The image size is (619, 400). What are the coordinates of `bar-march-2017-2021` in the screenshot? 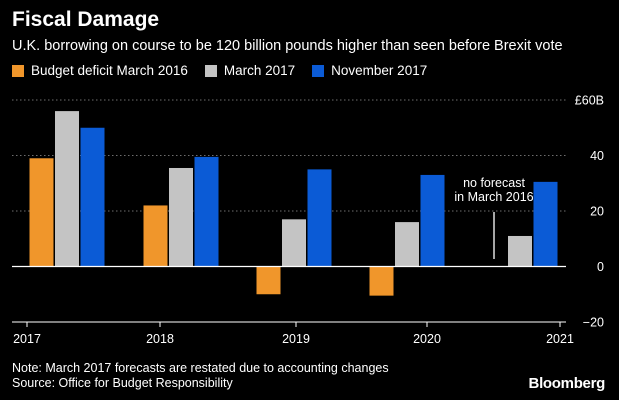 It's located at (520, 251).